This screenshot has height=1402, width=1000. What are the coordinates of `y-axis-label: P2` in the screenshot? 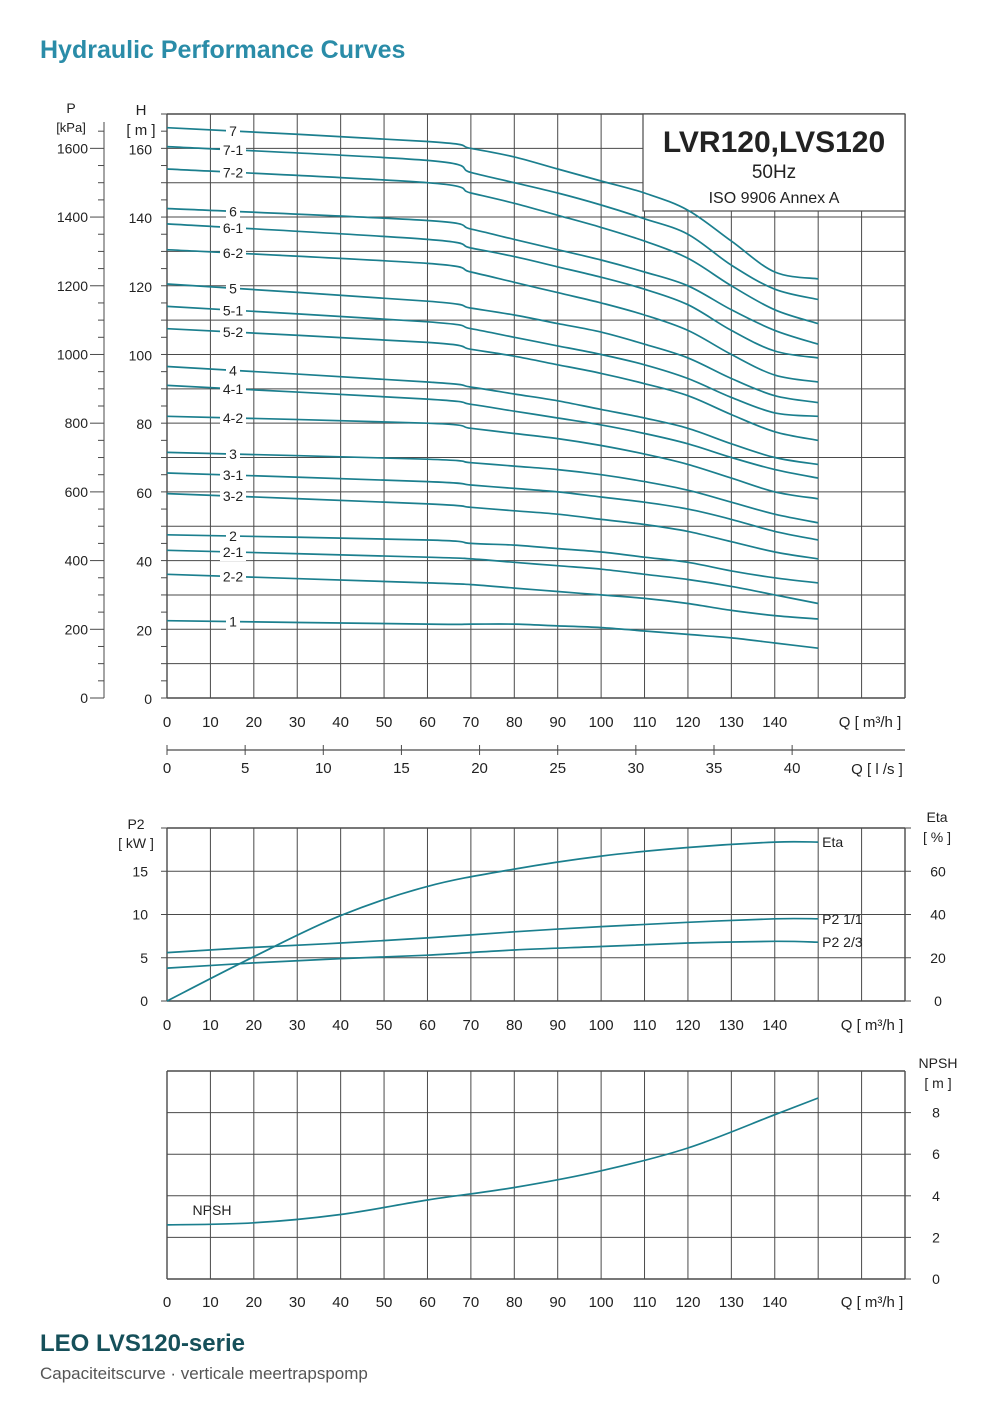 It's located at (135, 824).